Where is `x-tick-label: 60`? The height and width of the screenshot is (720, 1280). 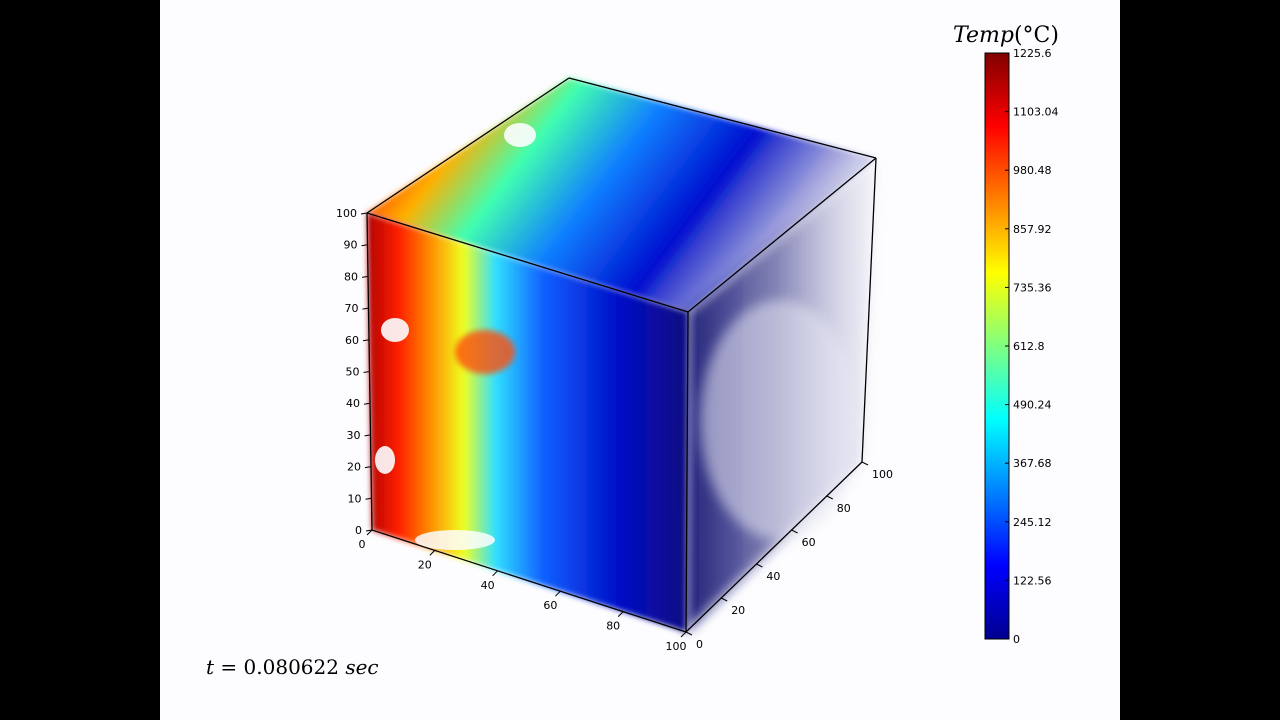 x-tick-label: 60 is located at coordinates (550, 605).